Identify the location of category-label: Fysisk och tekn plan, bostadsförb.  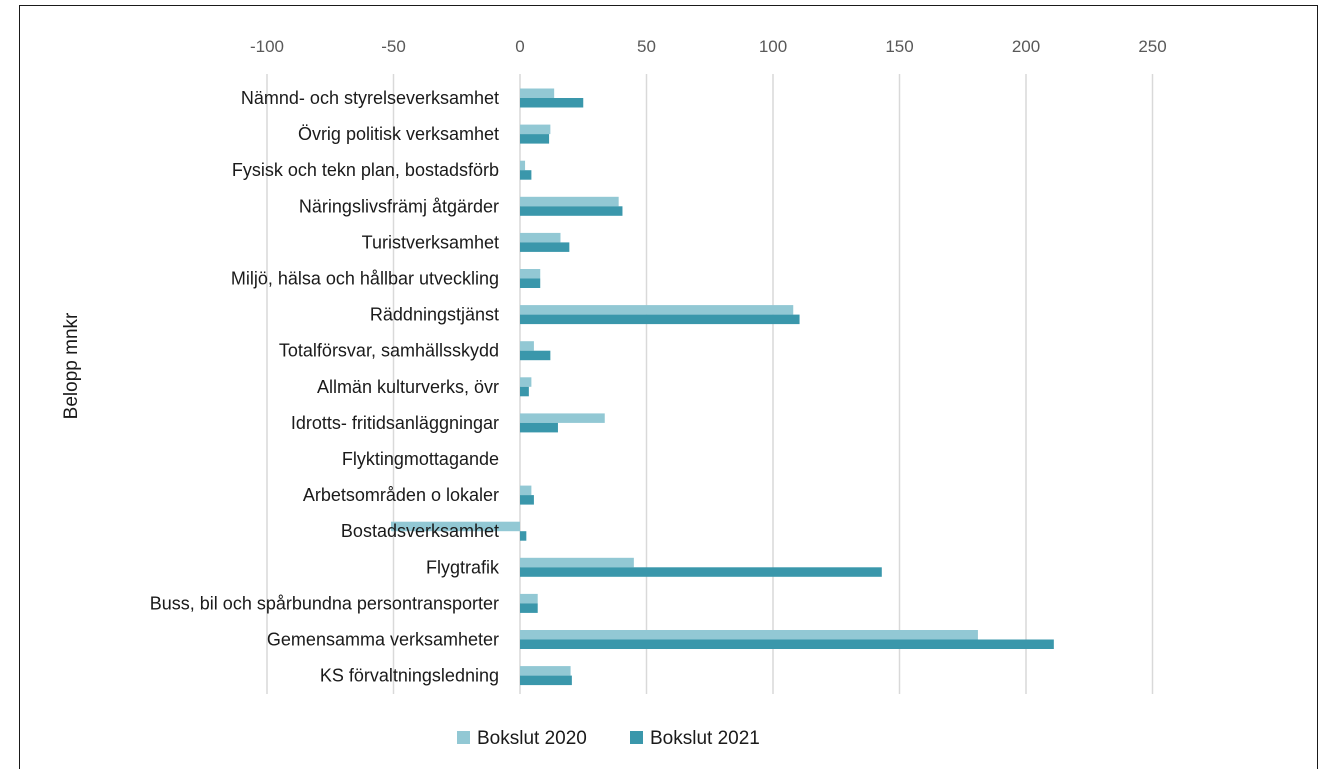
(365, 170).